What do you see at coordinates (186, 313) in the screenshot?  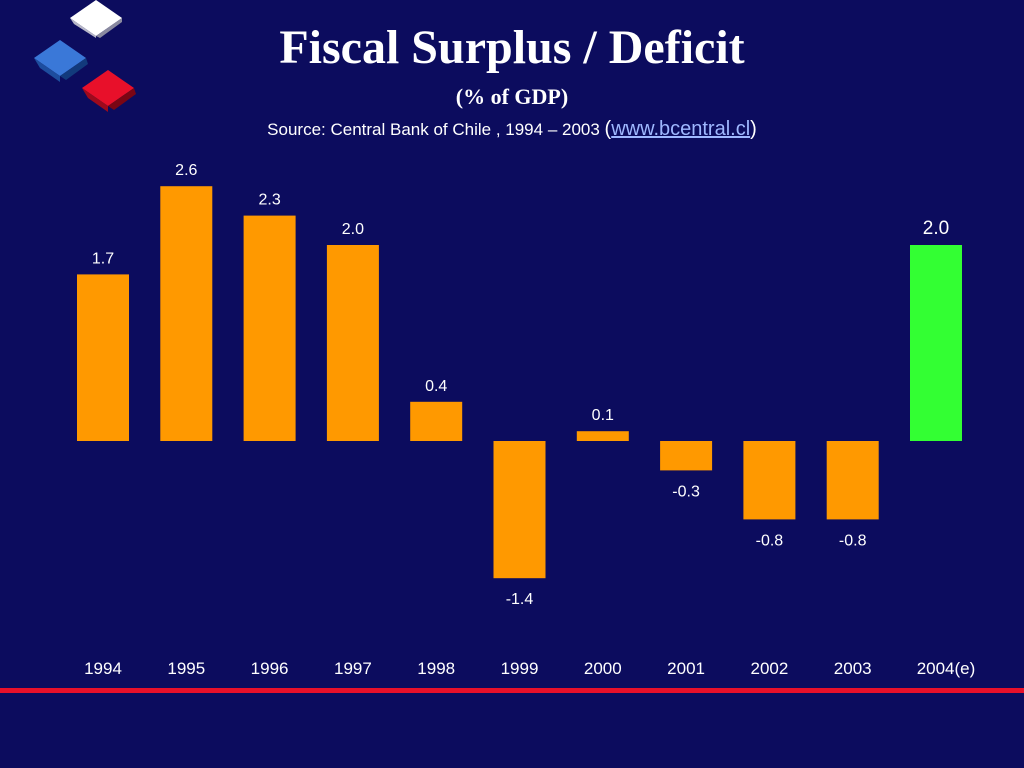 I see `bar-1995` at bounding box center [186, 313].